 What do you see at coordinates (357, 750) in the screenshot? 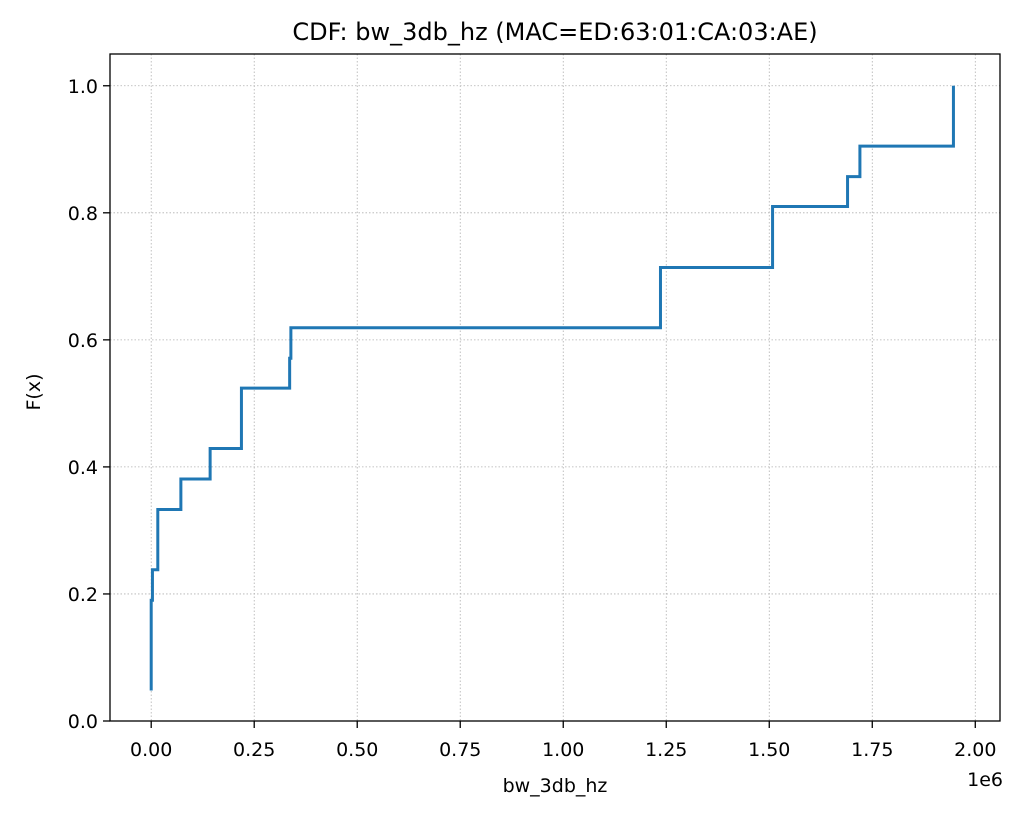
I see `x-tick-label: 0.50` at bounding box center [357, 750].